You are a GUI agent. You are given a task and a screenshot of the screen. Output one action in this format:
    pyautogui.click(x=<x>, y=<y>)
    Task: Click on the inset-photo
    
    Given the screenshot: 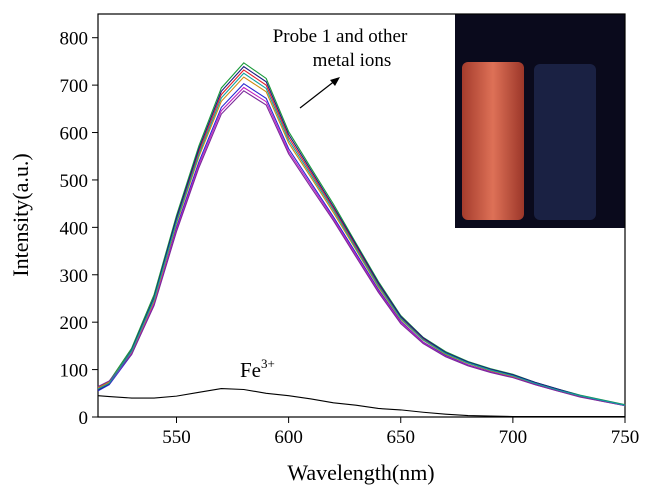 What is the action you would take?
    pyautogui.click(x=540, y=121)
    